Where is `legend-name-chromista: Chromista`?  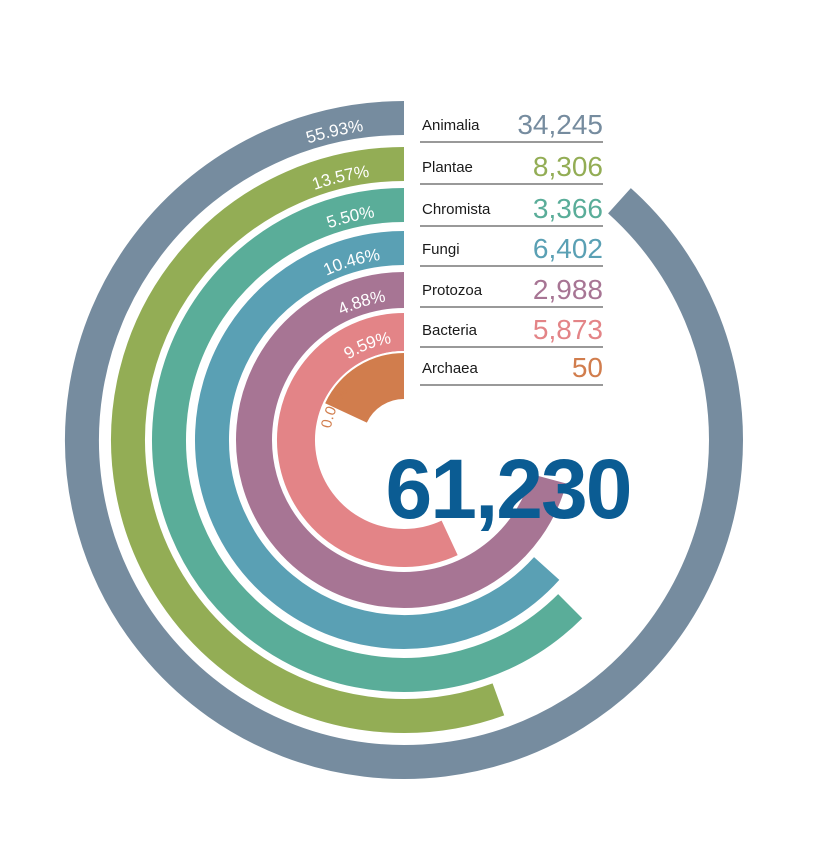 legend-name-chromista: Chromista is located at coordinates (456, 209).